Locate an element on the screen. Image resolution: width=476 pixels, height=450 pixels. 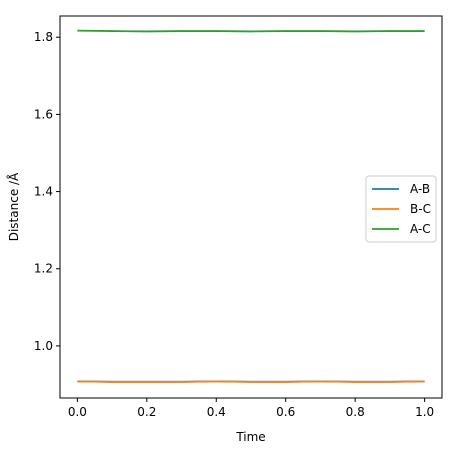
x-tick-label: 0.4 is located at coordinates (216, 412).